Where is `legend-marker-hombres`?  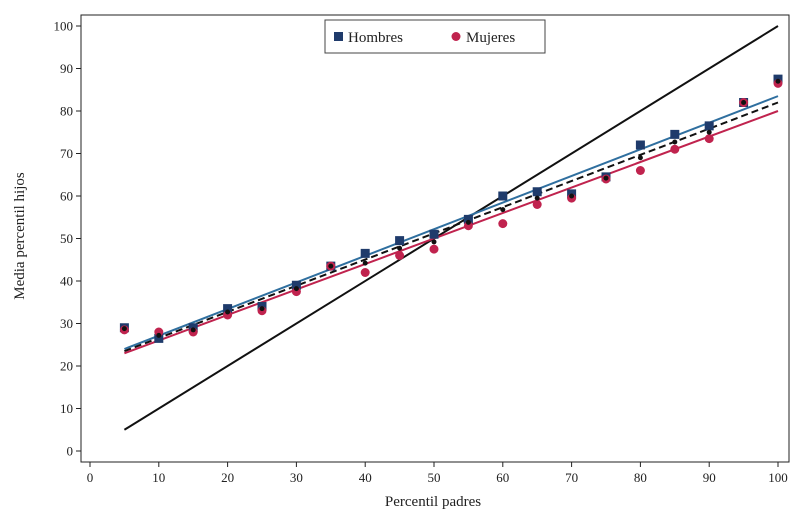 legend-marker-hombres is located at coordinates (338, 36).